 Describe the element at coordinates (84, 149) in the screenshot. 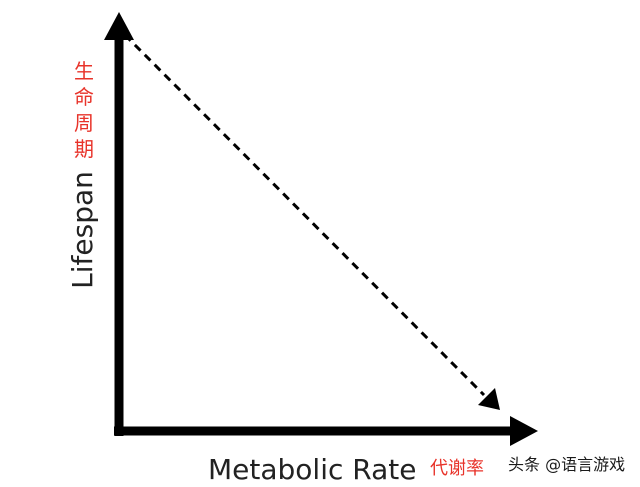

I see `y-axis-label-cn-char: 期` at that location.